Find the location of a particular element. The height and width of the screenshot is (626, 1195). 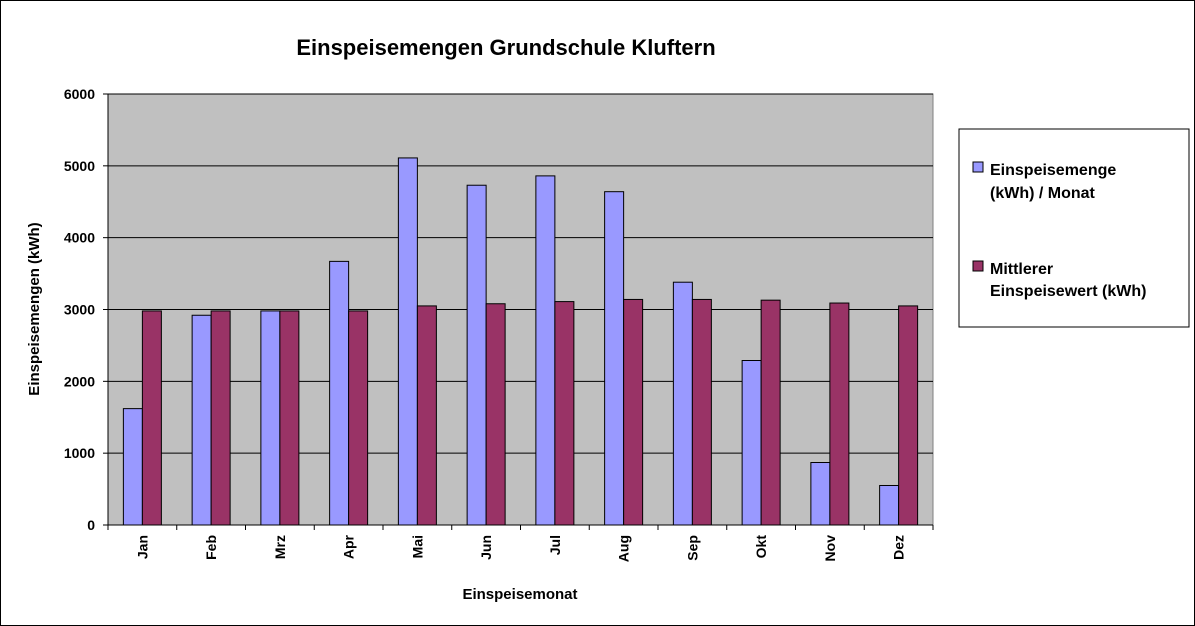

legend-swatch-einspeisemenge is located at coordinates (978, 167).